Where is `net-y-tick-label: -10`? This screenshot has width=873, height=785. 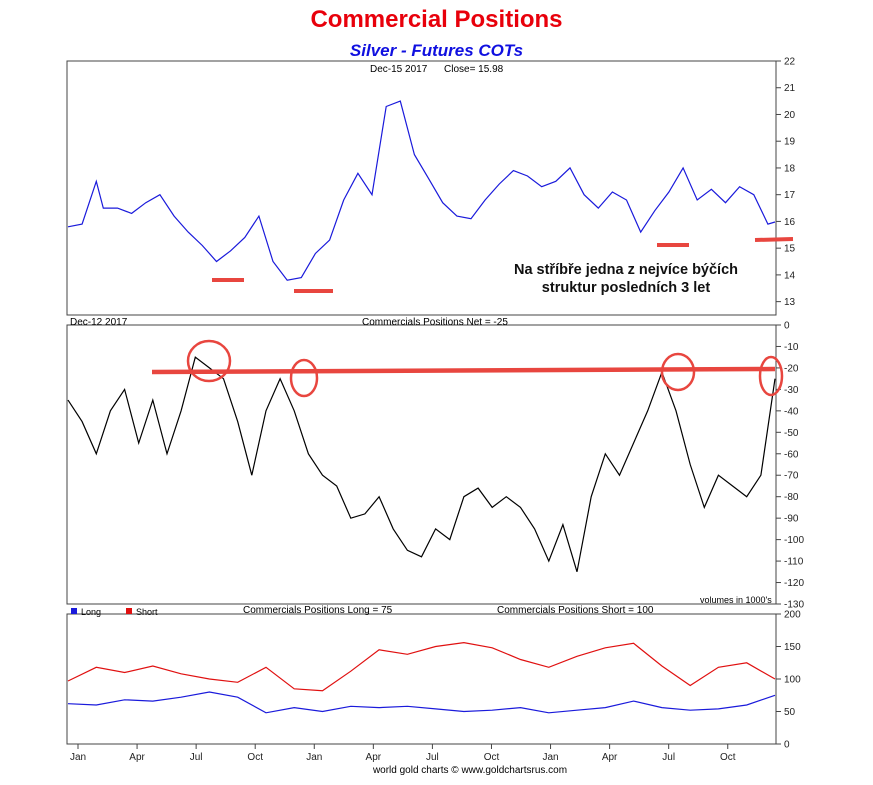
net-y-tick-label: -10 is located at coordinates (791, 347).